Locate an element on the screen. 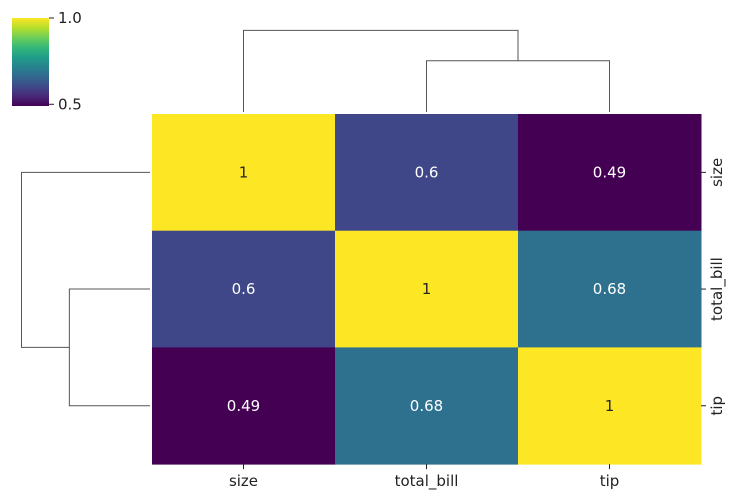  colorbar-tick-label: 1.0 is located at coordinates (70, 18).